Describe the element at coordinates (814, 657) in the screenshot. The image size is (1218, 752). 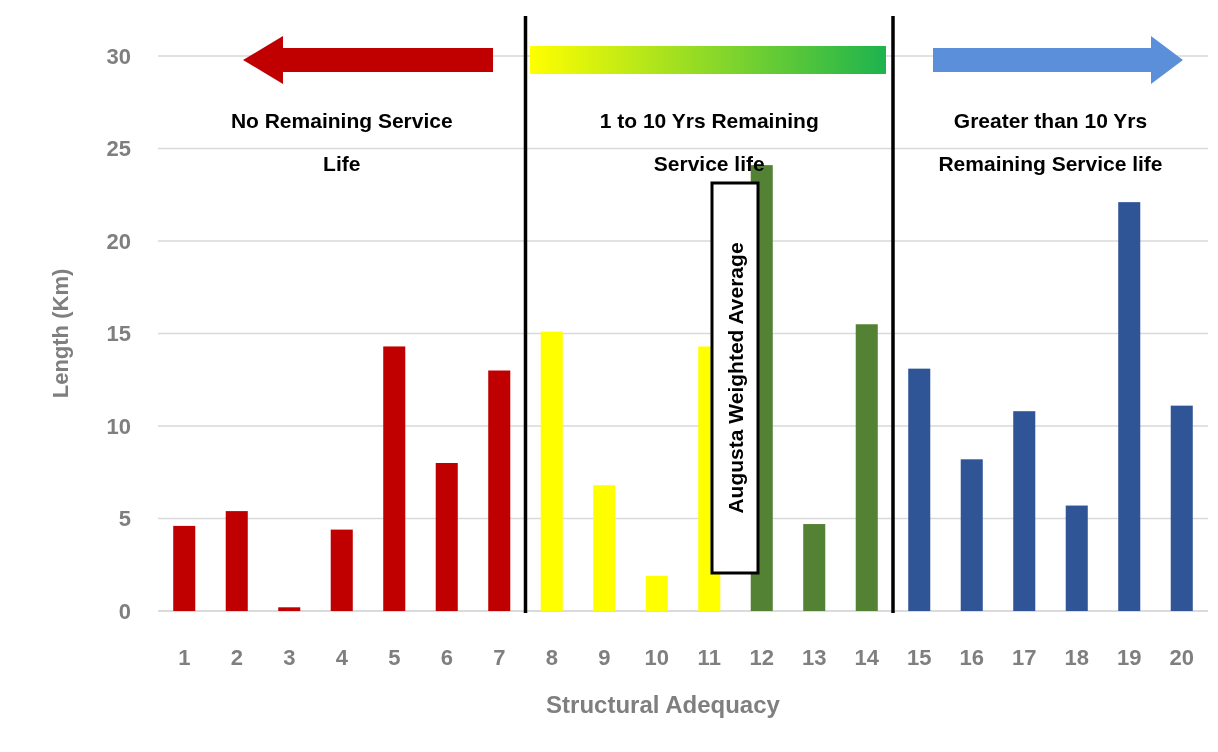
I see `x-tick-label: 13` at that location.